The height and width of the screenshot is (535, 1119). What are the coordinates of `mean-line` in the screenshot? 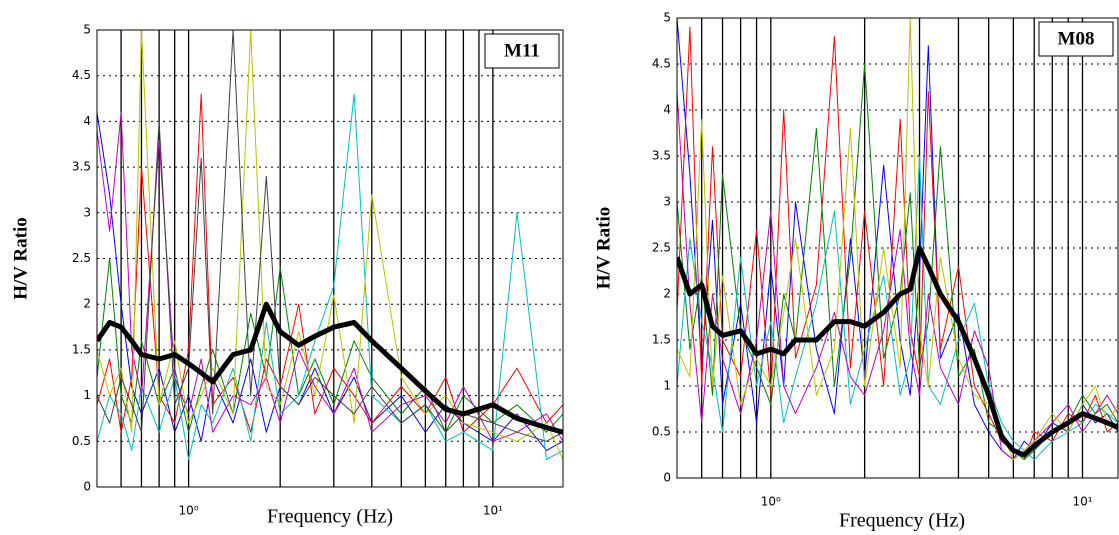 It's located at (330, 368).